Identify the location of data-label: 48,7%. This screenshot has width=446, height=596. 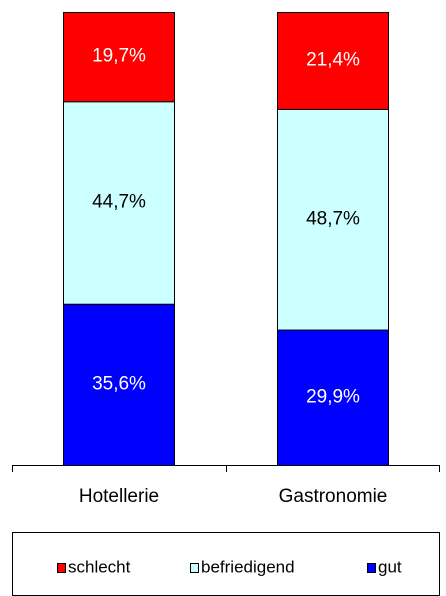
(333, 218).